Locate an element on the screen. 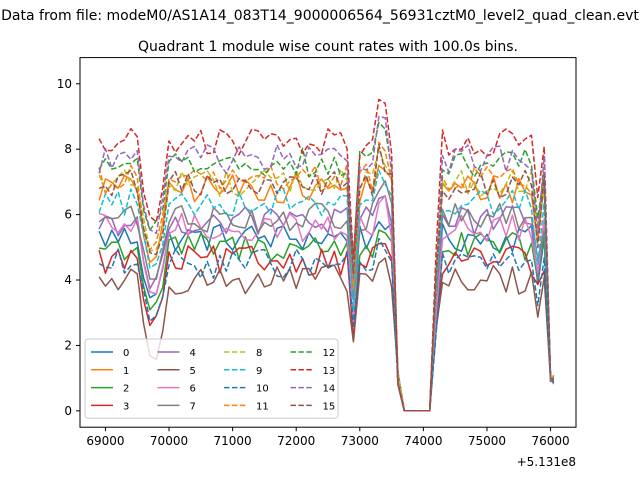 The width and height of the screenshot is (640, 480). y-tick-label: 2 is located at coordinates (68, 345).